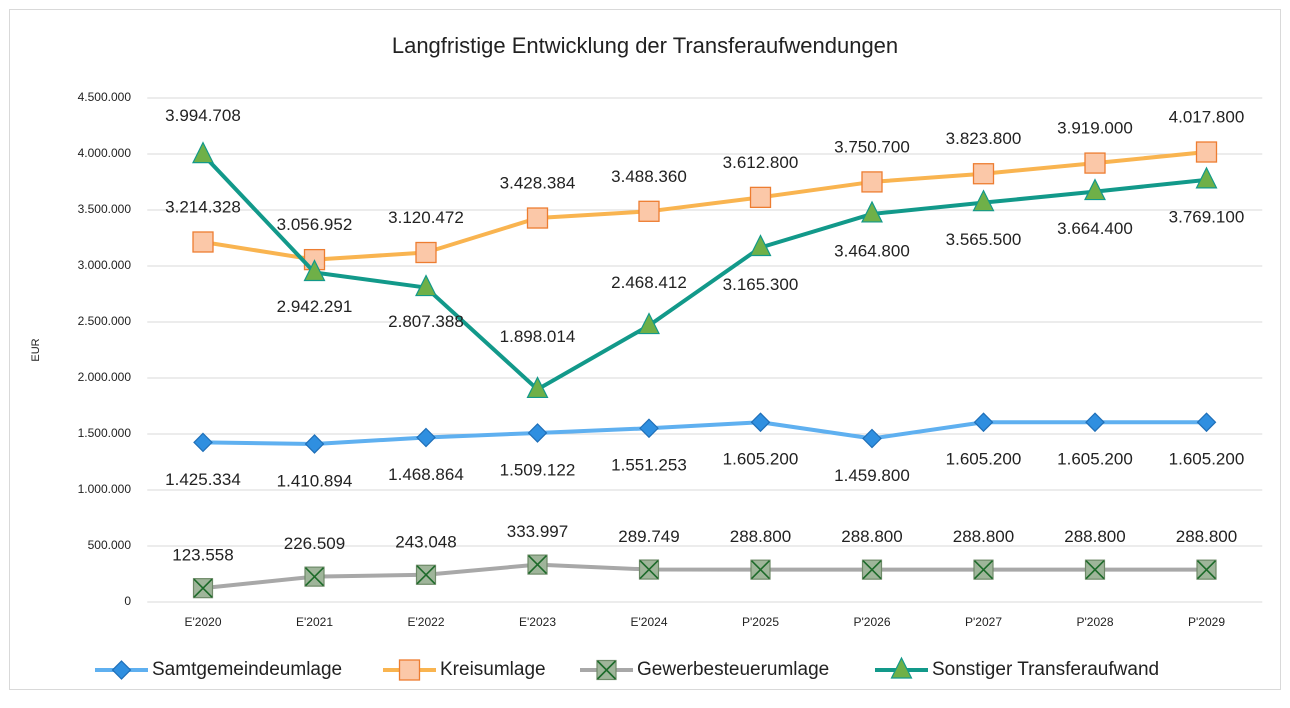  Describe the element at coordinates (537, 531) in the screenshot. I see `data-label: 333.997` at that location.